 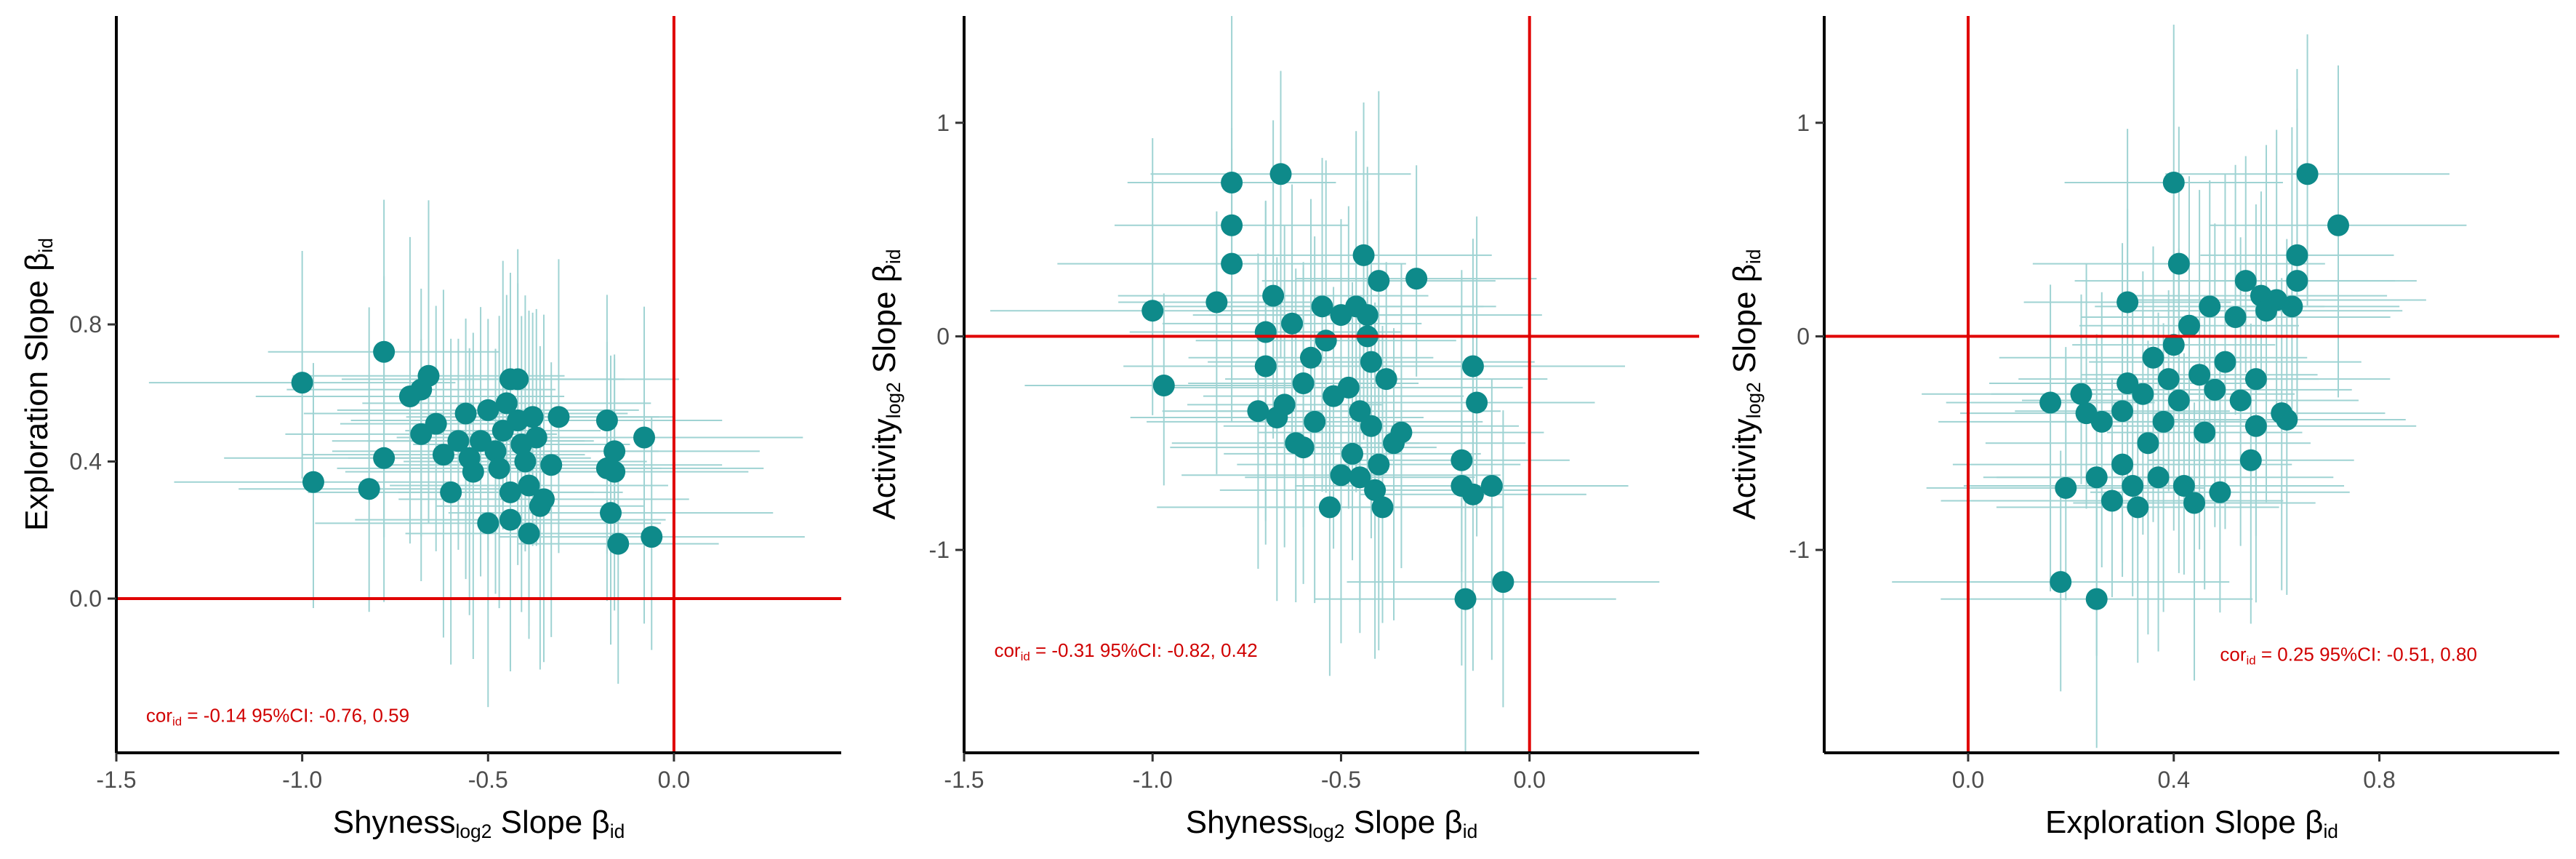 I want to click on x-axis-title: Exploration Slope βid, so click(x=2191, y=823).